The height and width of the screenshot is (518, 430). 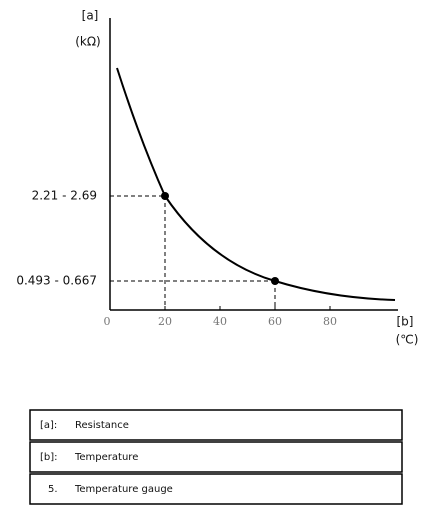 I want to click on x-label: [b], so click(x=405, y=322).